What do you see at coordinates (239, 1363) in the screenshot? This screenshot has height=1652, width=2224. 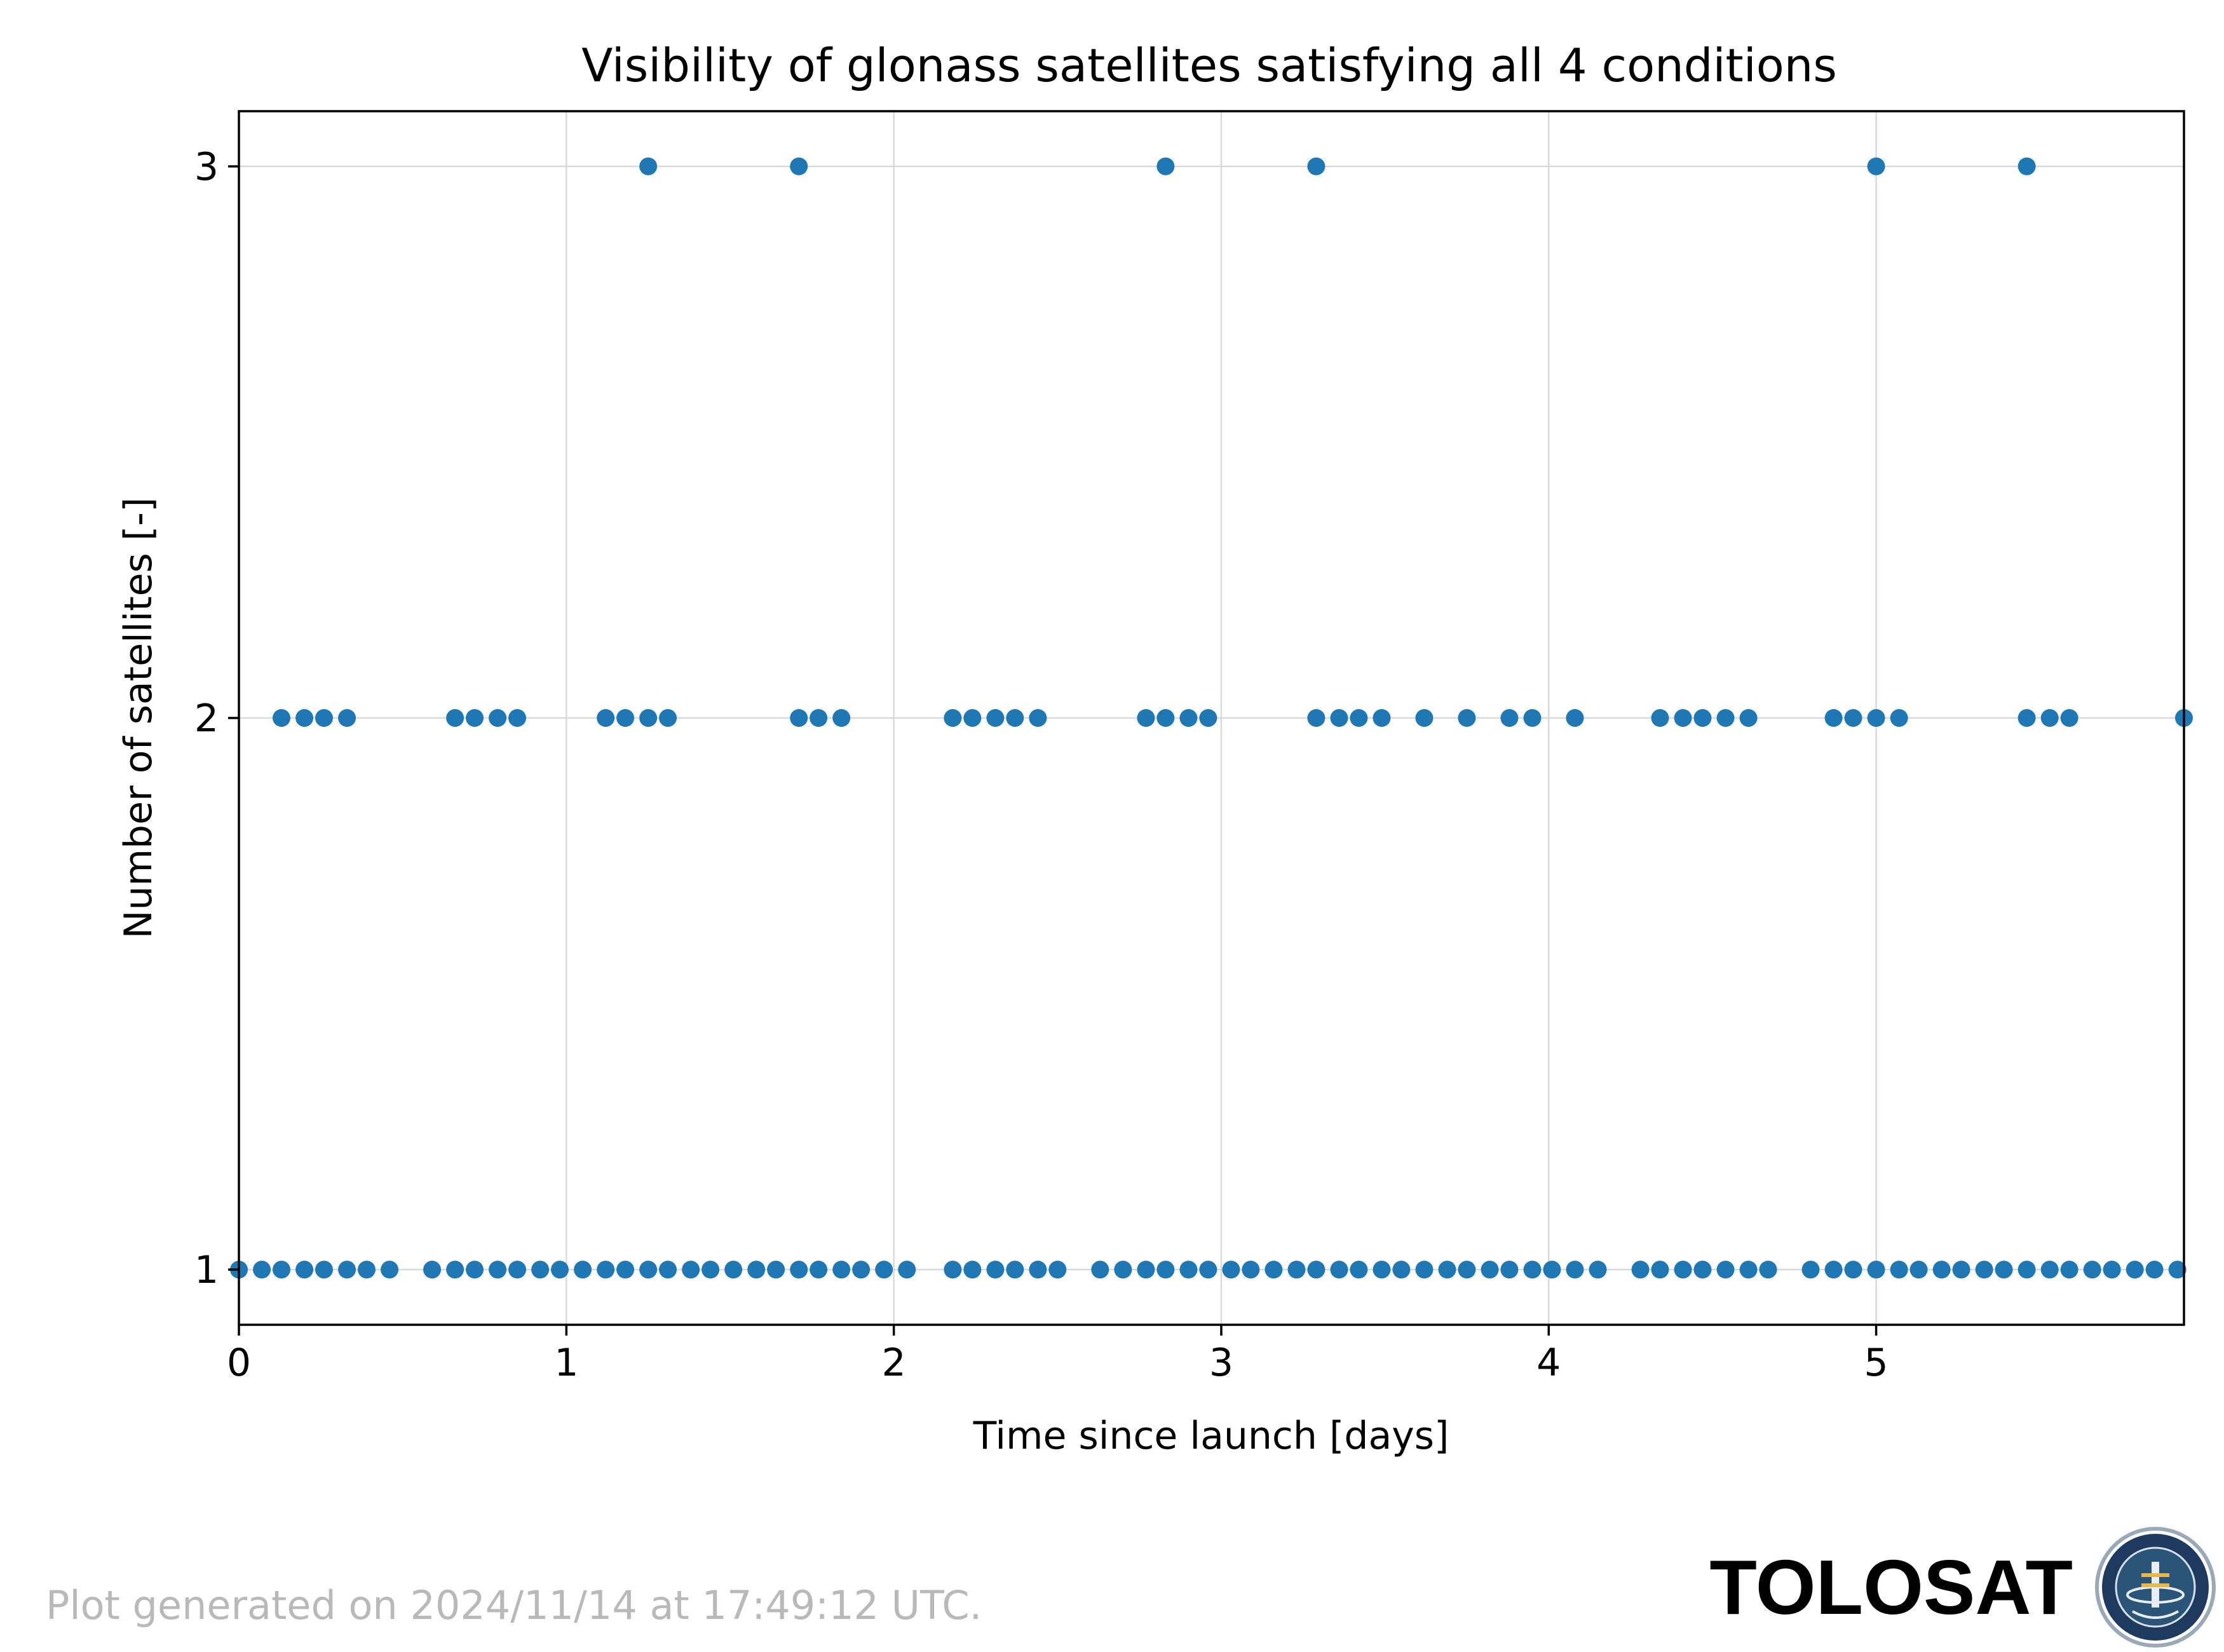 I see `x-tick-label: 0` at bounding box center [239, 1363].